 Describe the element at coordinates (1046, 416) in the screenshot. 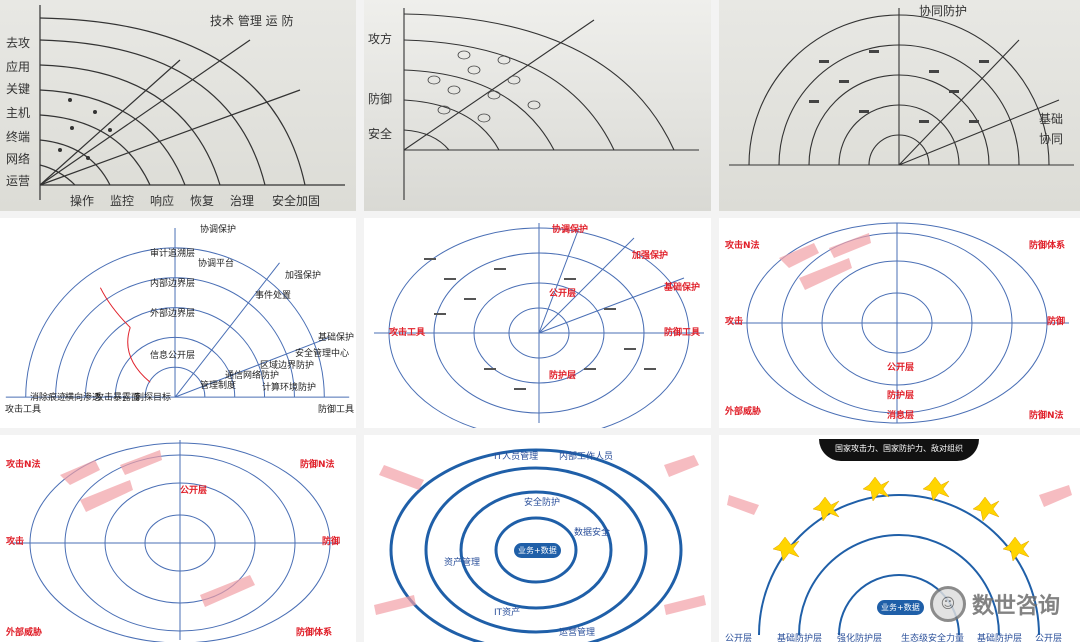

I see `p6-label-5: 防御N法` at that location.